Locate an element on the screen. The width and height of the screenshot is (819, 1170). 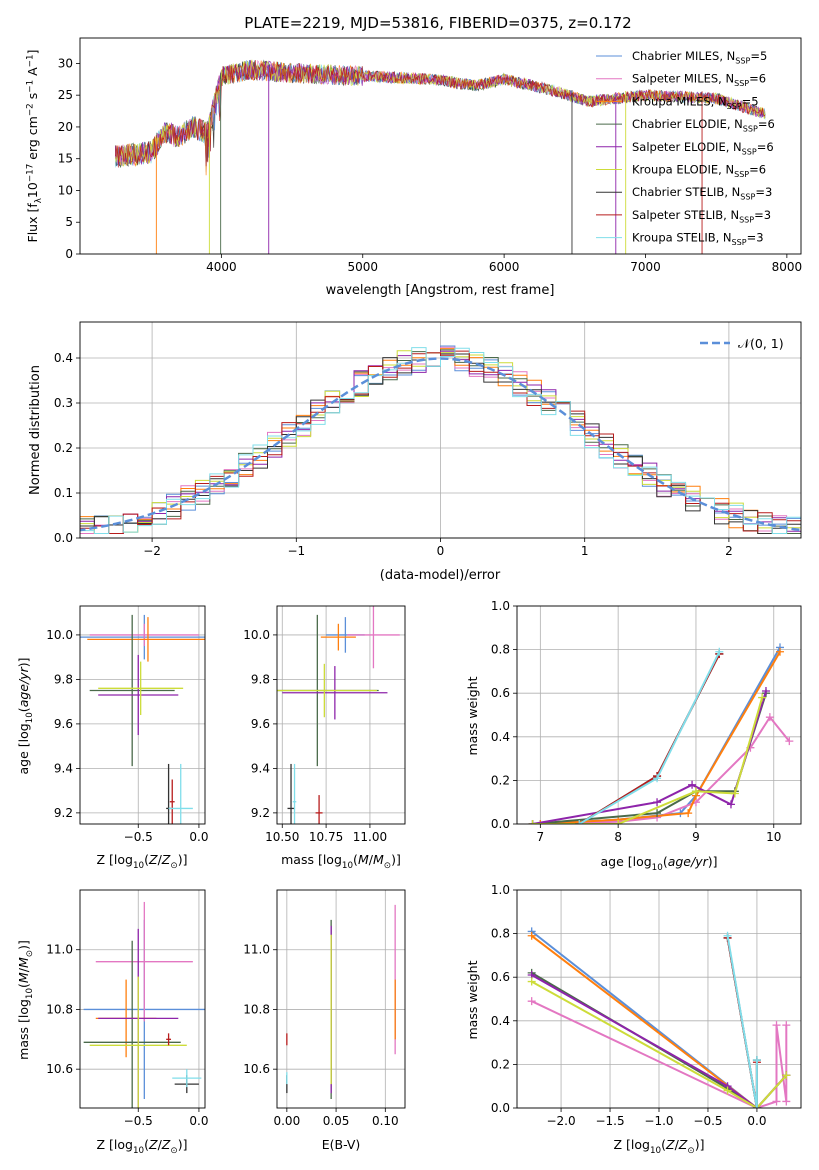
massZ-xlabel: Z [log10(Z/Z⊙)] is located at coordinates (142, 1146).